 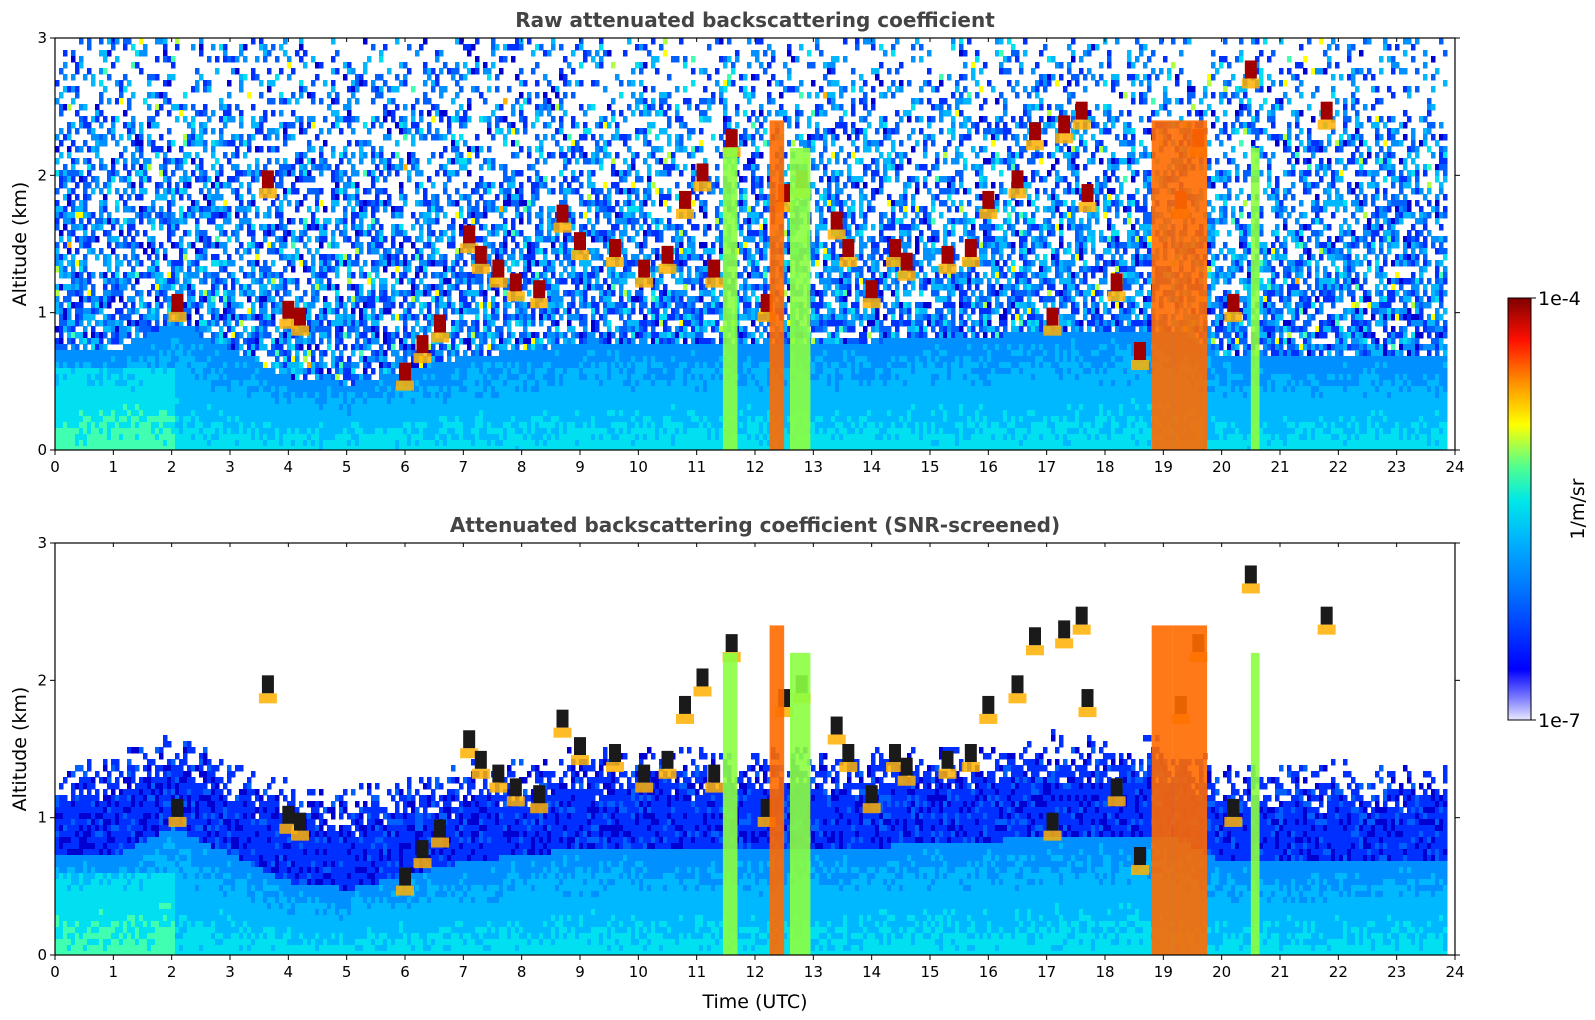 What do you see at coordinates (988, 467) in the screenshot?
I see `x-tick-label: 16` at bounding box center [988, 467].